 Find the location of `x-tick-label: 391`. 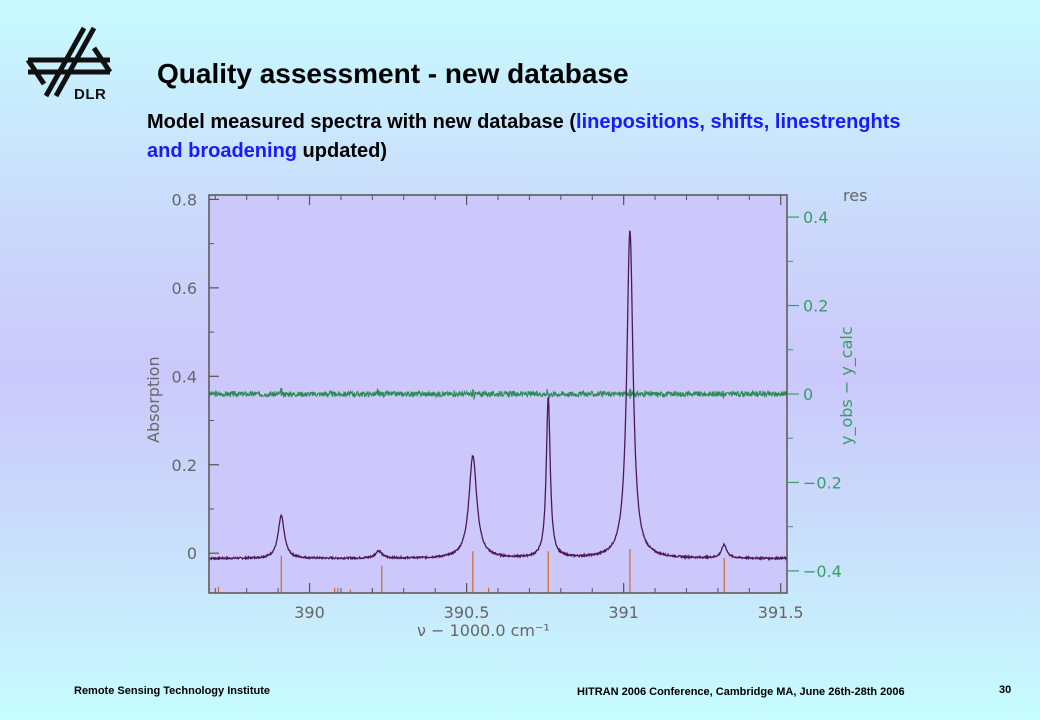

x-tick-label: 391 is located at coordinates (623, 612).